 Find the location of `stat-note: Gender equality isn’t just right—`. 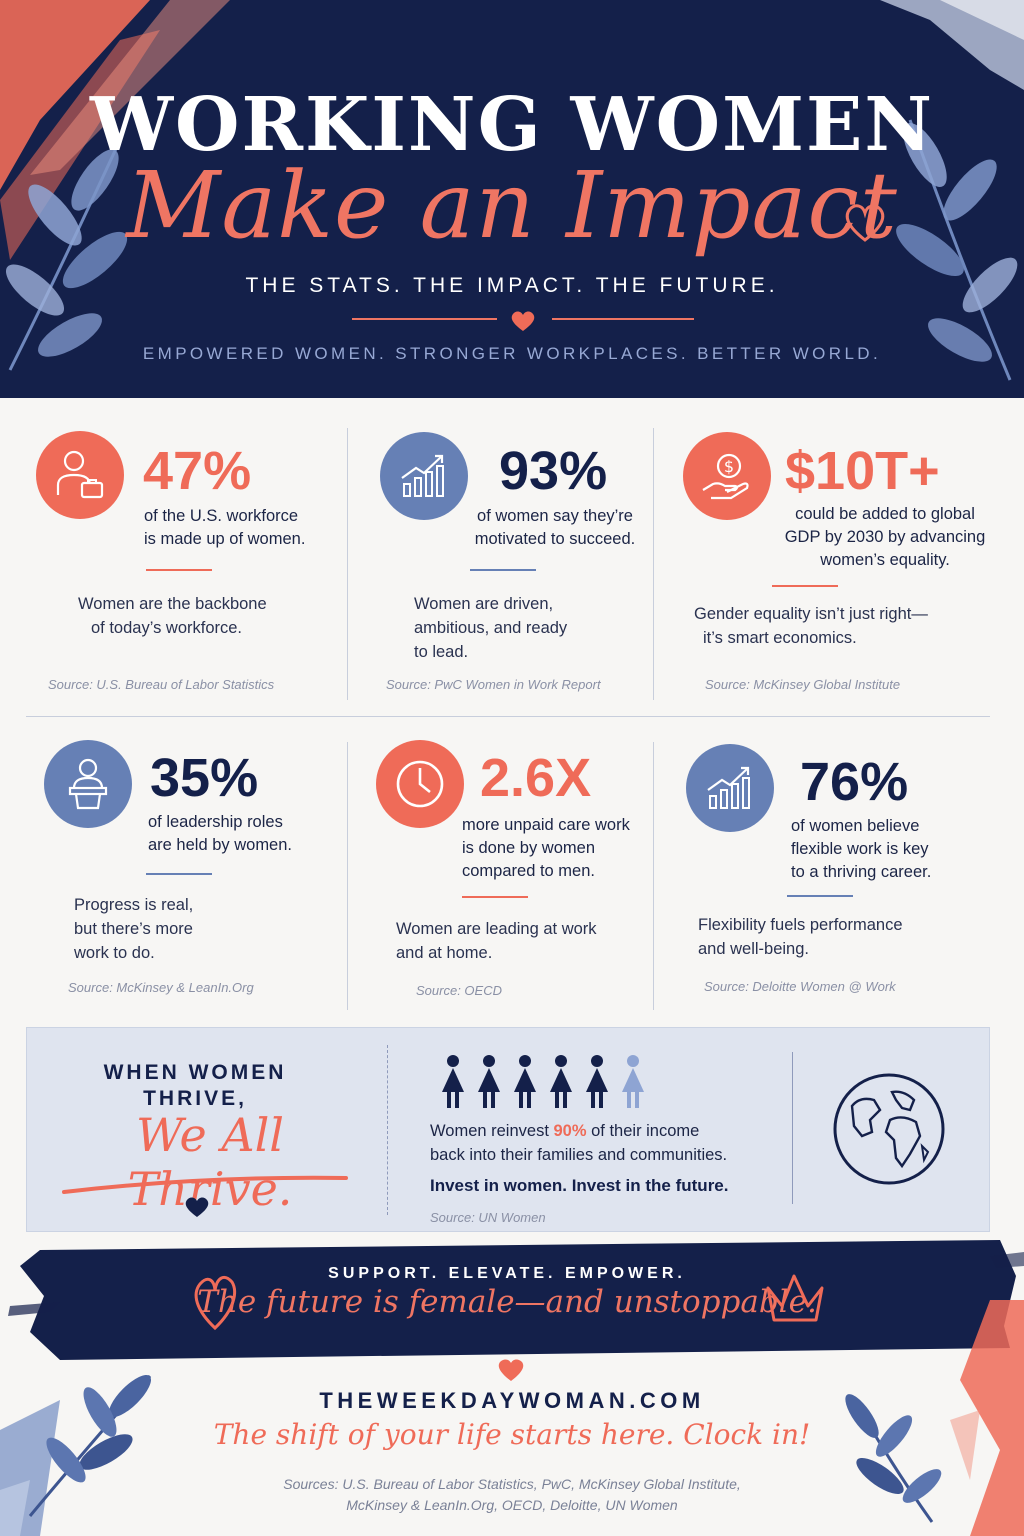

stat-note: Gender equality isn’t just right— is located at coordinates (811, 614).